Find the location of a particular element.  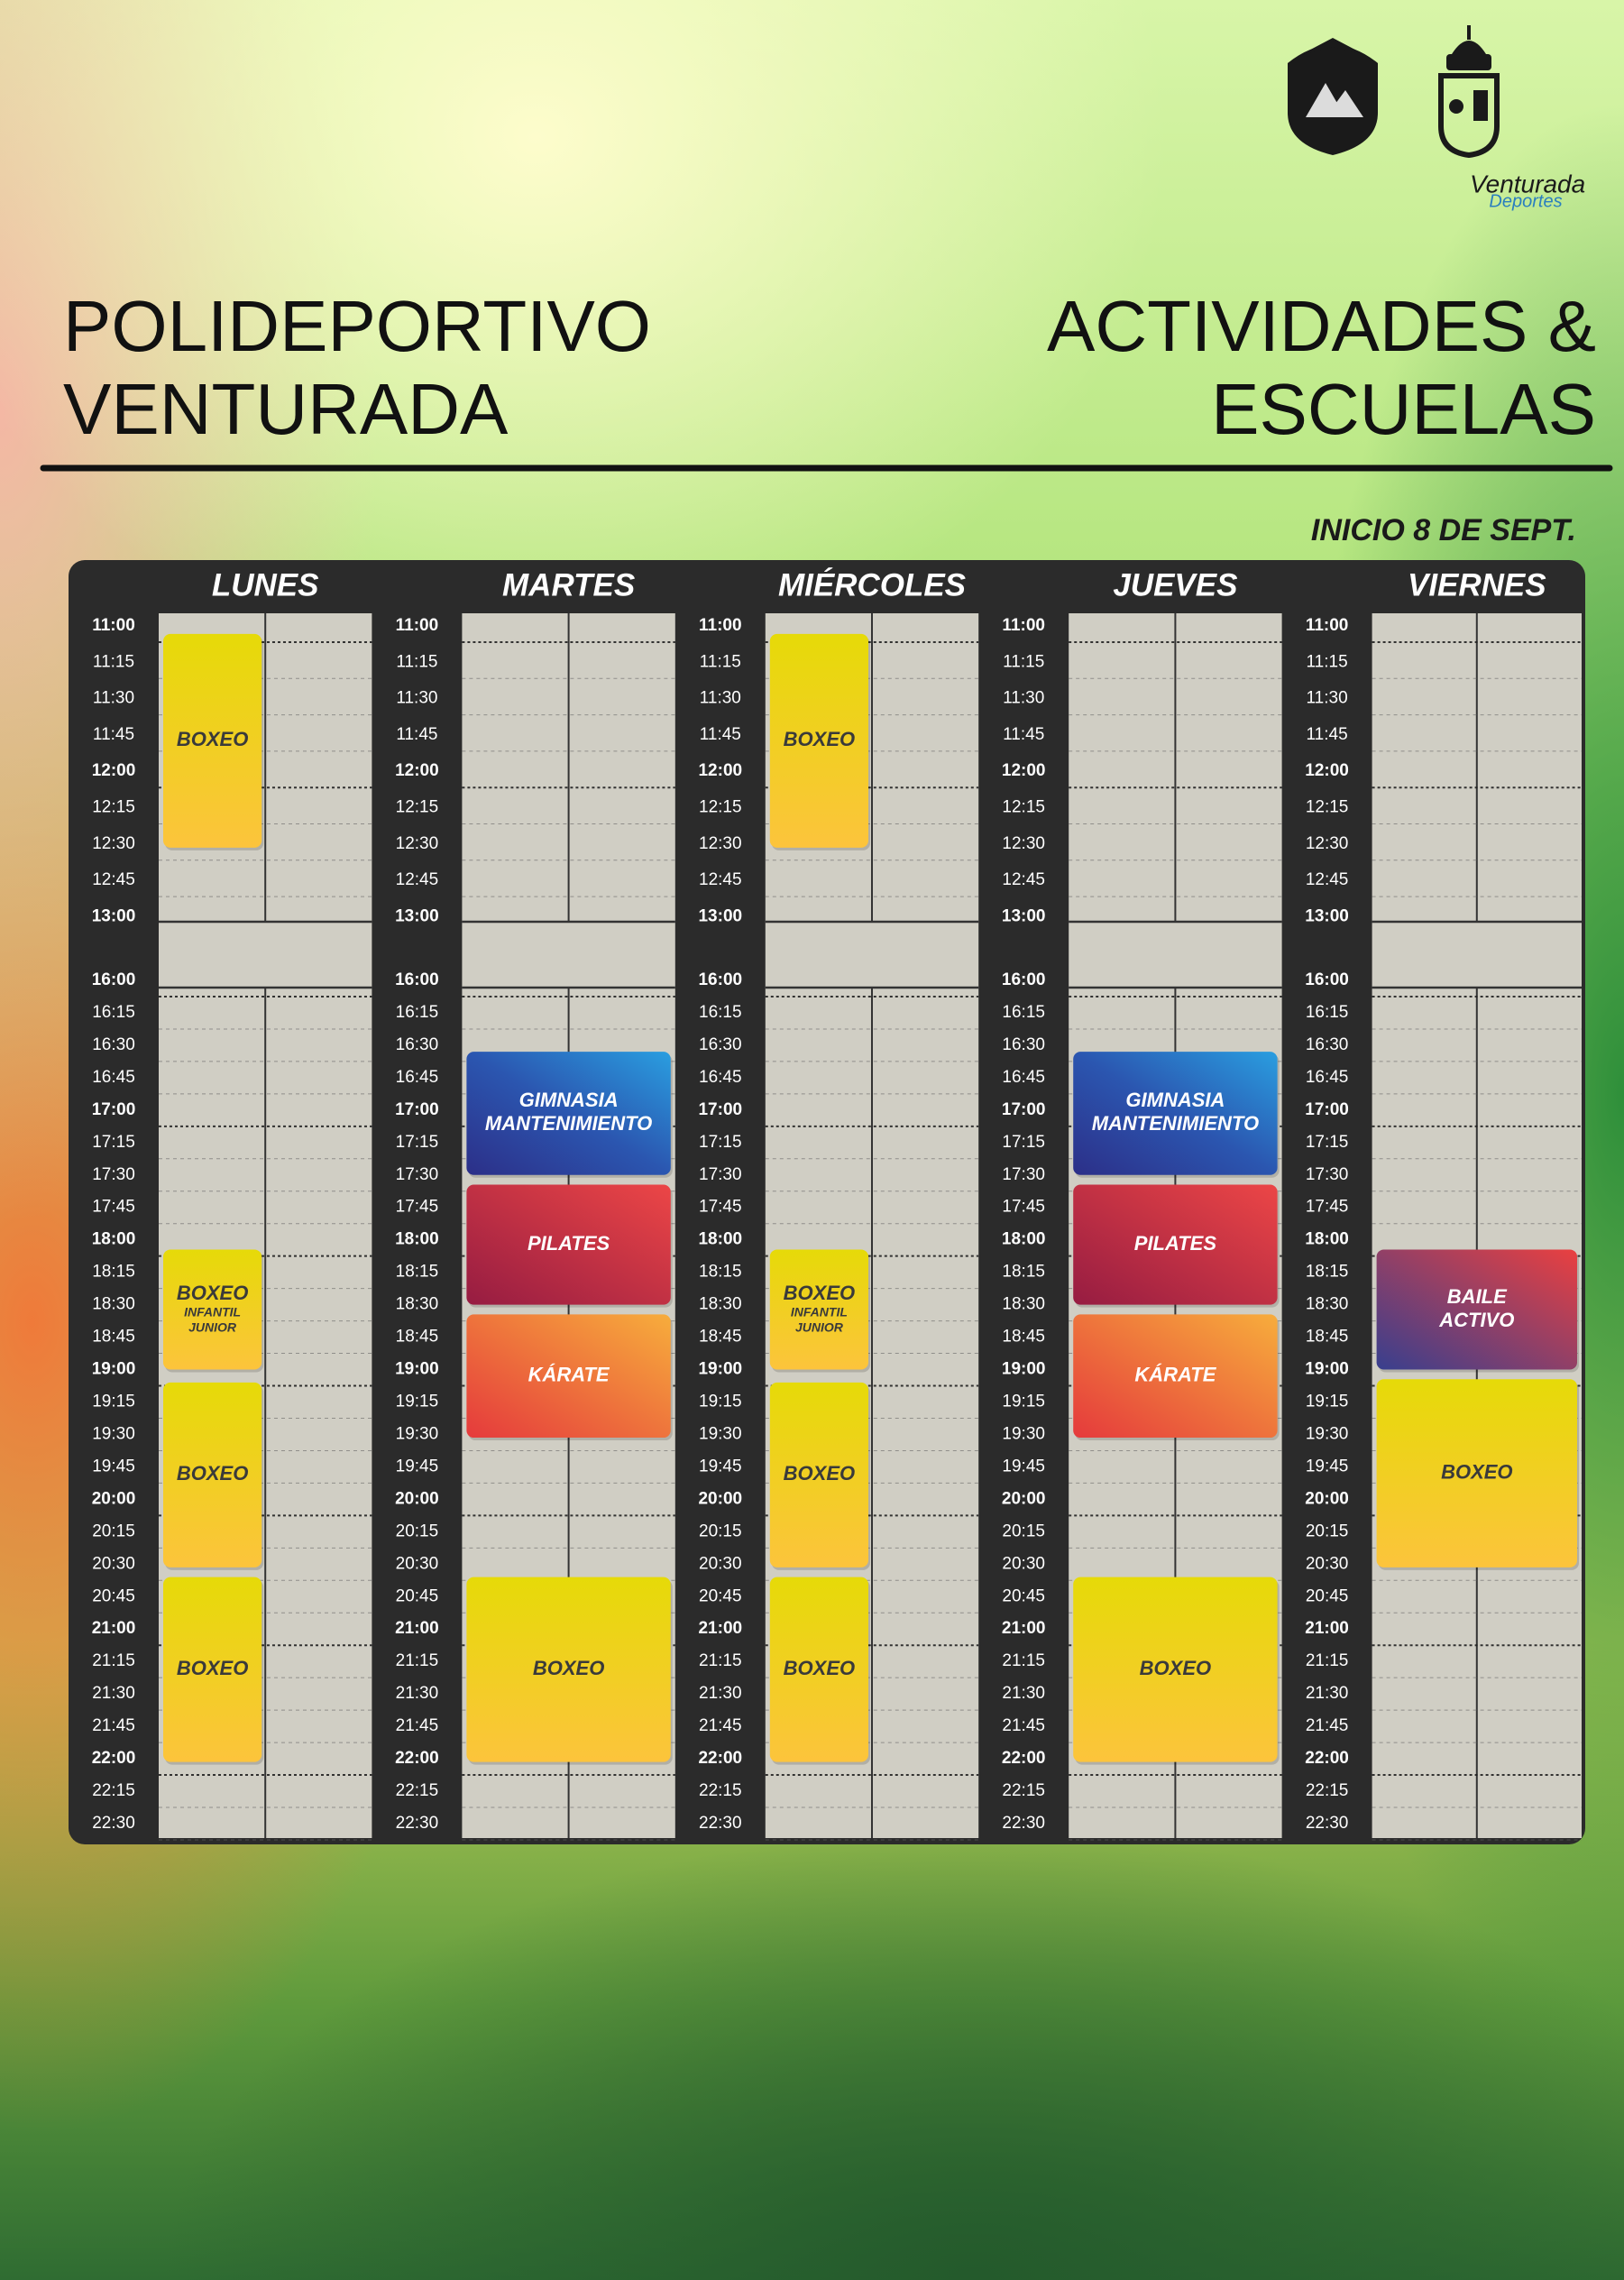

logo-sub: Deportes is located at coordinates (1525, 201).